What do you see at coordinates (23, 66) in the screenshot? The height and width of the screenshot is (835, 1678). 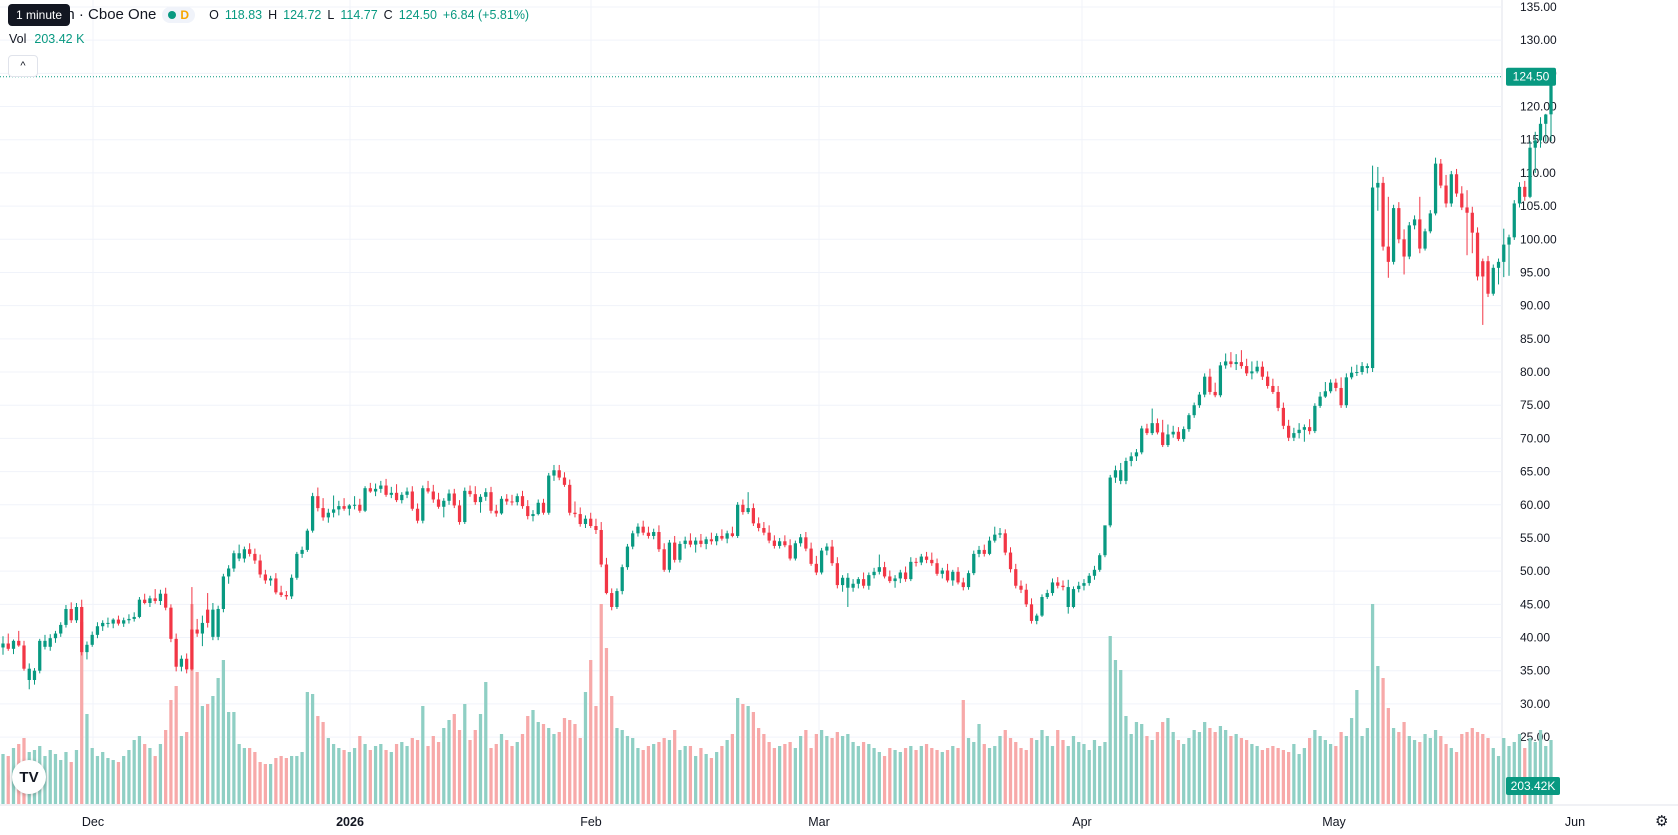 I see `collapse-legend-button: ^` at bounding box center [23, 66].